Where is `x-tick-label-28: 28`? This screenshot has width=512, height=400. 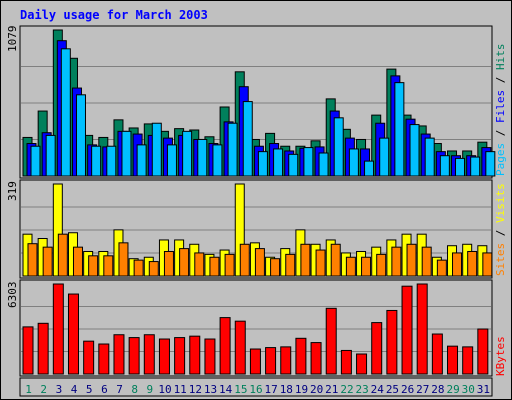 x-tick-label-28: 28 is located at coordinates (437, 389).